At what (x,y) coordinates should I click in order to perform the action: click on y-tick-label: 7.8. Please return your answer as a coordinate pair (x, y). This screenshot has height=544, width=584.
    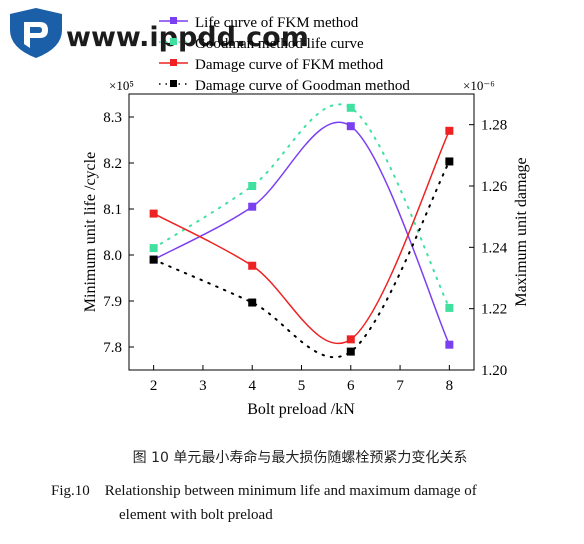
    Looking at the image, I should click on (112, 348).